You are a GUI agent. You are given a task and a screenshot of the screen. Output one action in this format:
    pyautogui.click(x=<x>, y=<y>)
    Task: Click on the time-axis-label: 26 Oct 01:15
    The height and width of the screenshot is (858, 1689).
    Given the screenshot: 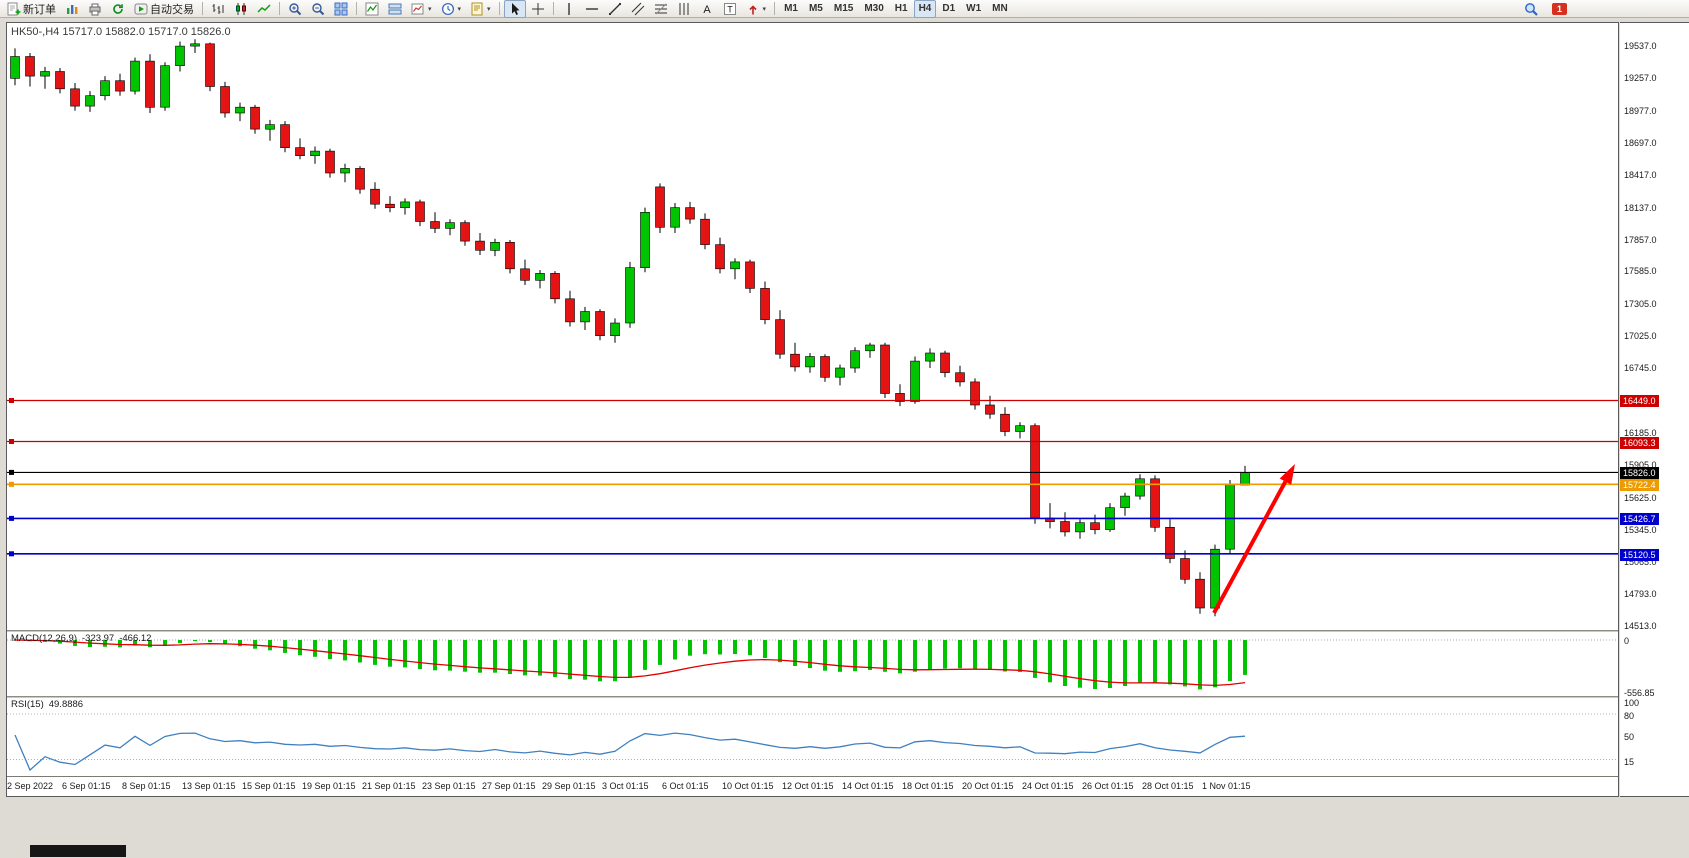 What is the action you would take?
    pyautogui.click(x=1108, y=786)
    